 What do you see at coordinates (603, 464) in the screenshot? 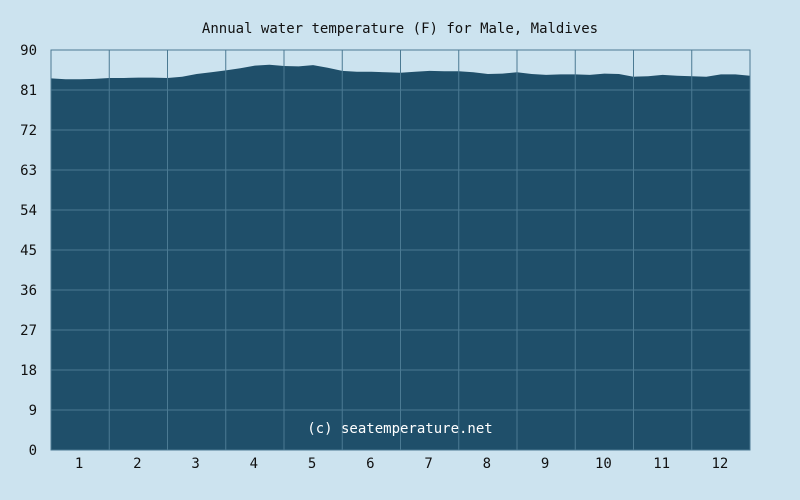
I see `x-tick-label: 10` at bounding box center [603, 464].